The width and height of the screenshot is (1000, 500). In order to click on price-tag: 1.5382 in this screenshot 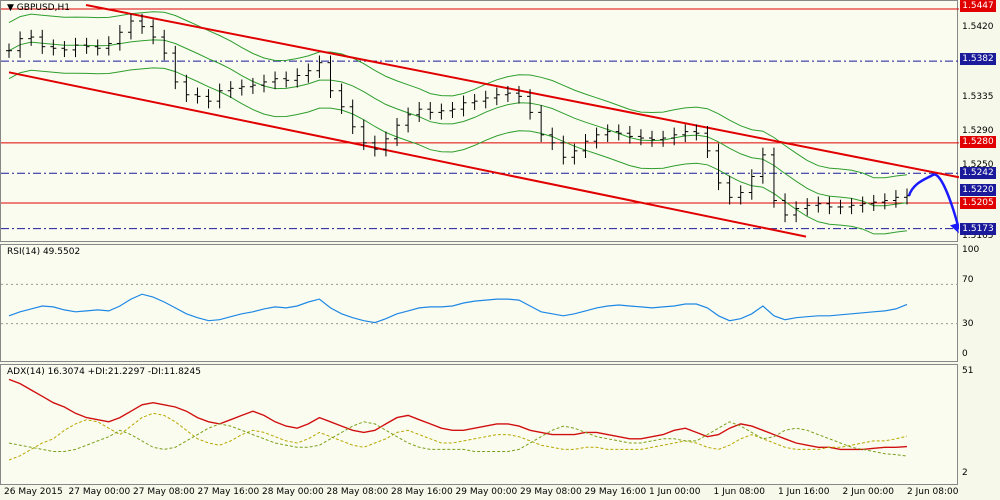, I will do `click(978, 59)`.